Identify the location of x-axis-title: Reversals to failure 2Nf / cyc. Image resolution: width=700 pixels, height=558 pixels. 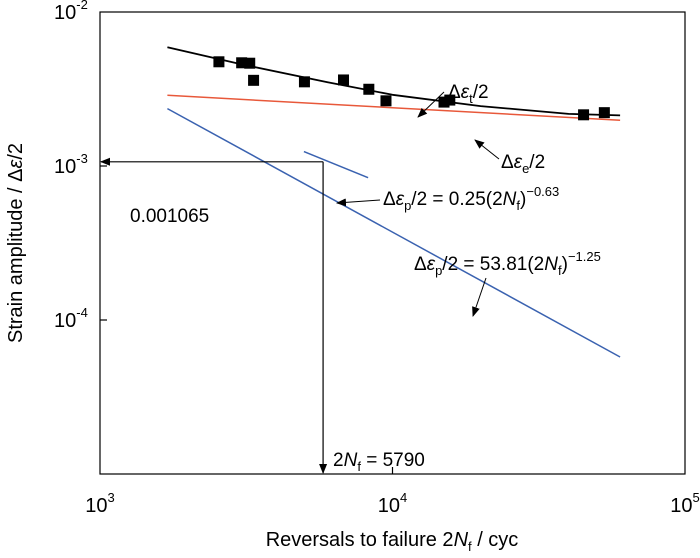
(392, 541).